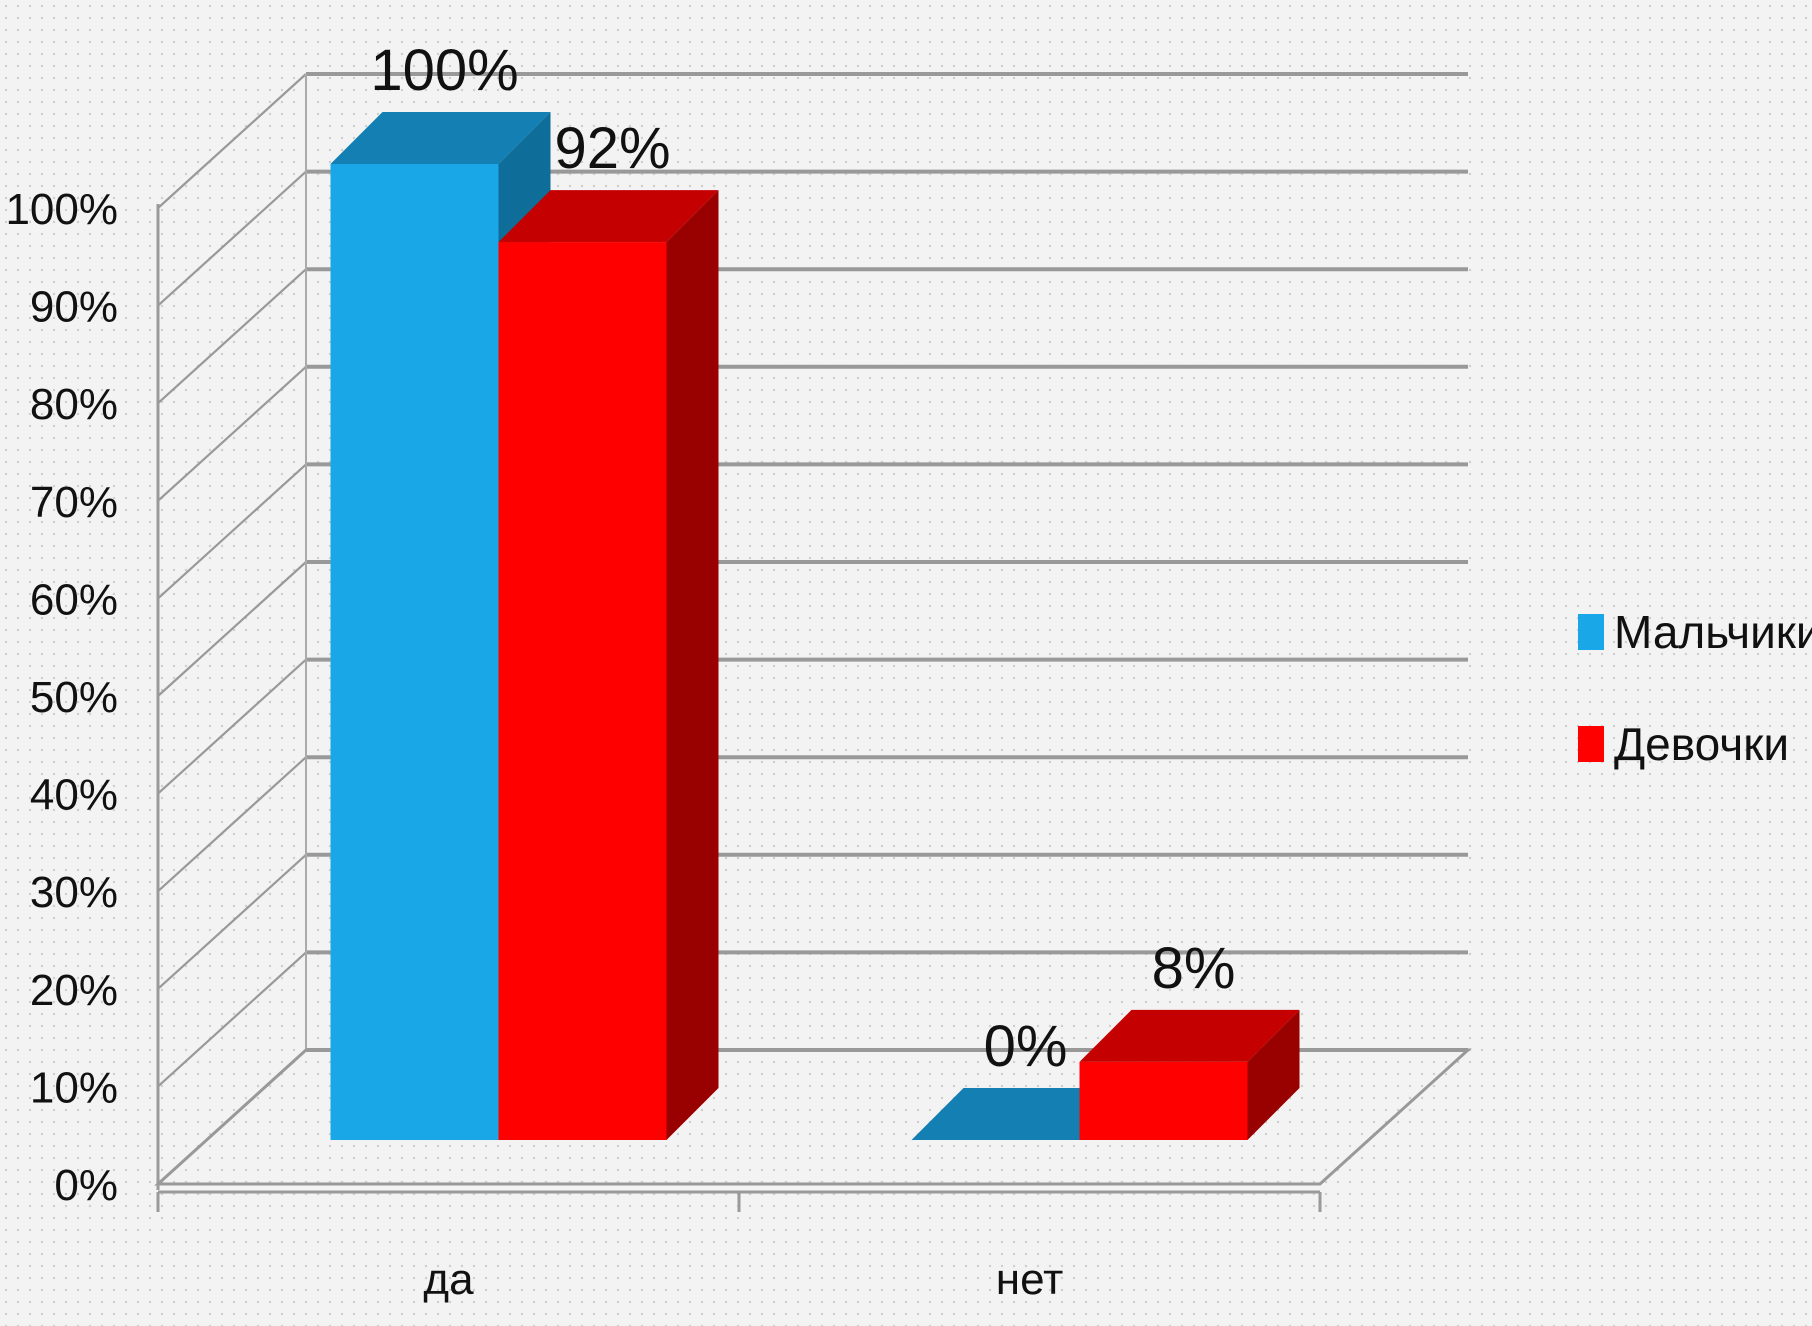  I want to click on y-tick-label: 70%, so click(74, 502).